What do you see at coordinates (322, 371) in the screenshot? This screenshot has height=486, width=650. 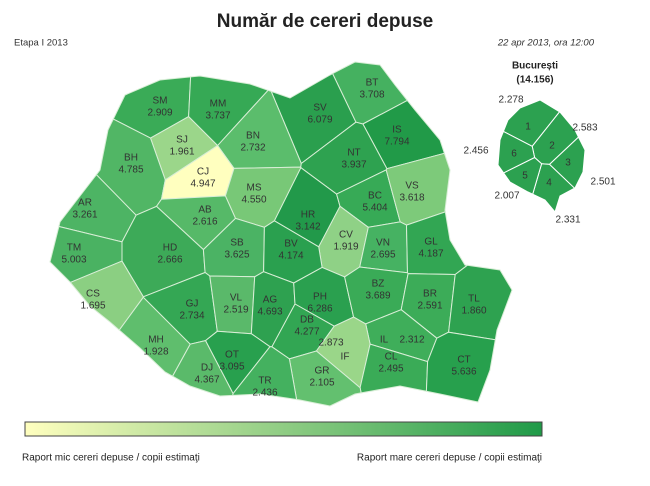 I see `county-code: GR` at bounding box center [322, 371].